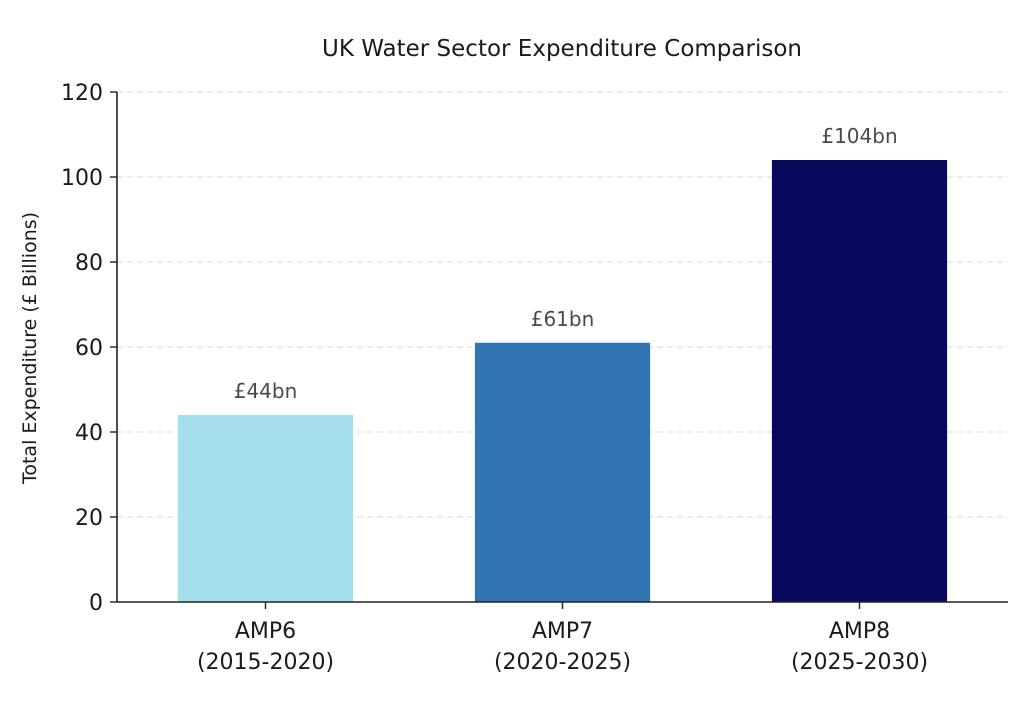 This screenshot has height=715, width=1024. I want to click on x-tick-sublabel: (2020-2025), so click(562, 662).